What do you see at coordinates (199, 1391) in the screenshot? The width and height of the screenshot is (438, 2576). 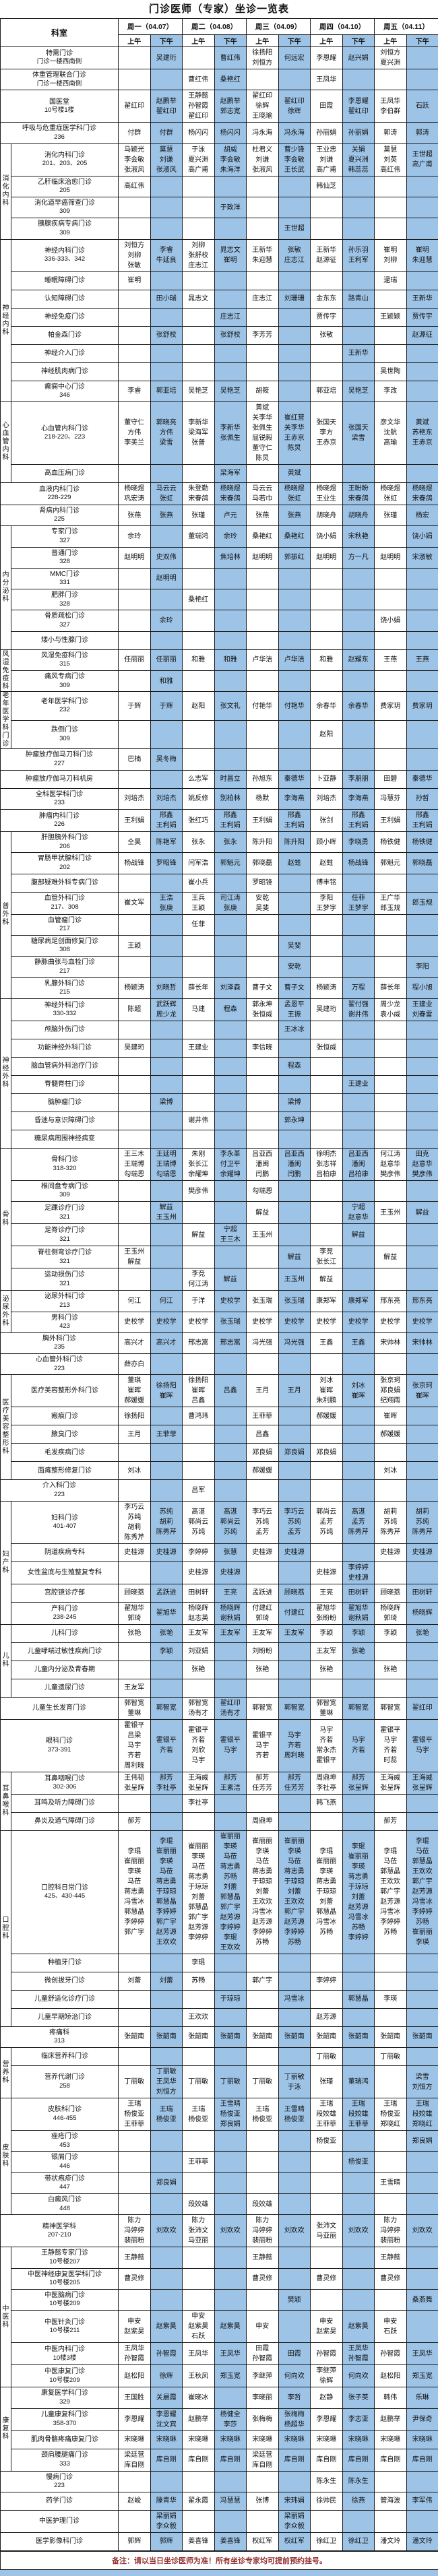 I see `morning-slot-cell: 徐扬阳崔晖吕鑫` at bounding box center [199, 1391].